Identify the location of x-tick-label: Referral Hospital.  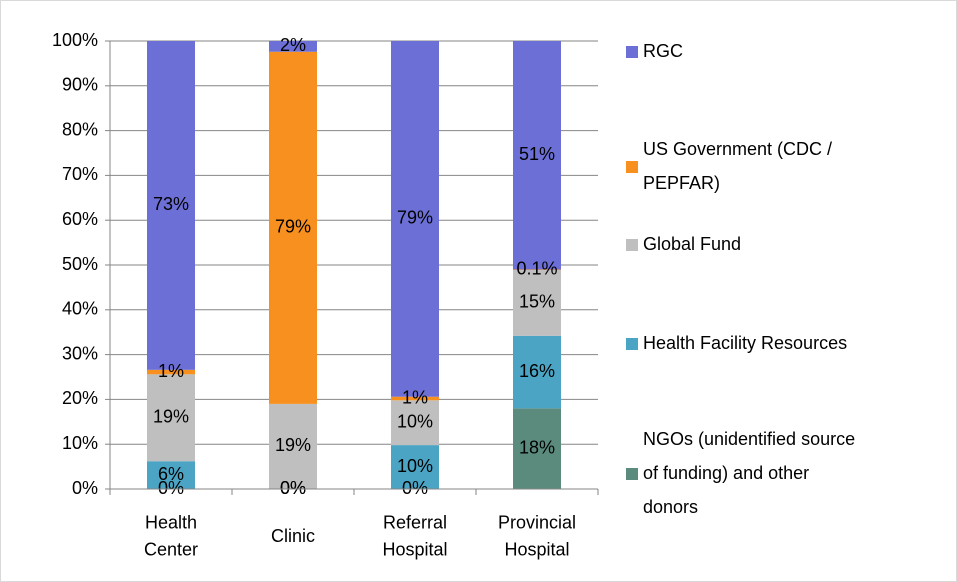
(414, 535).